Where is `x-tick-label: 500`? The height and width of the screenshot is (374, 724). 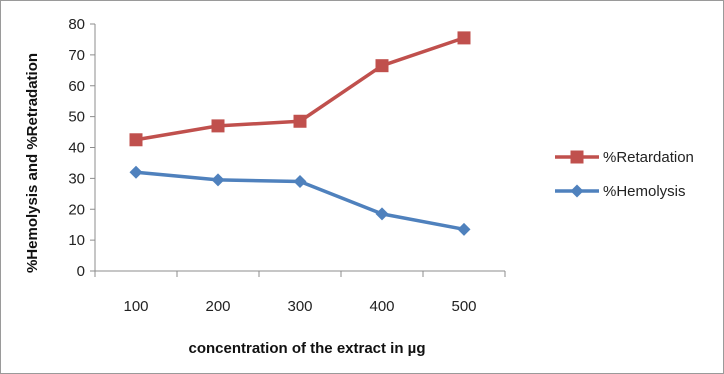
x-tick-label: 500 is located at coordinates (463, 306).